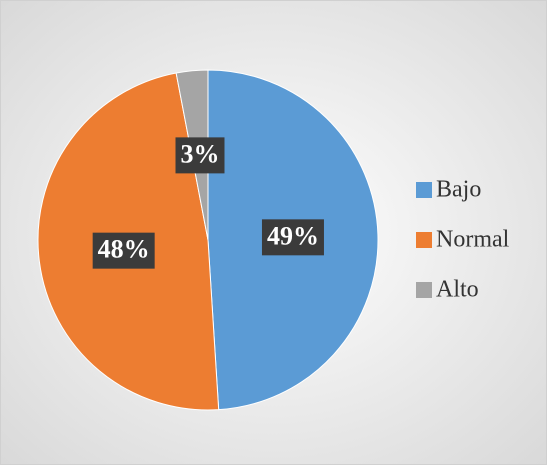 This screenshot has width=547, height=465. Describe the element at coordinates (458, 190) in the screenshot. I see `legend-label: Bajo` at that location.